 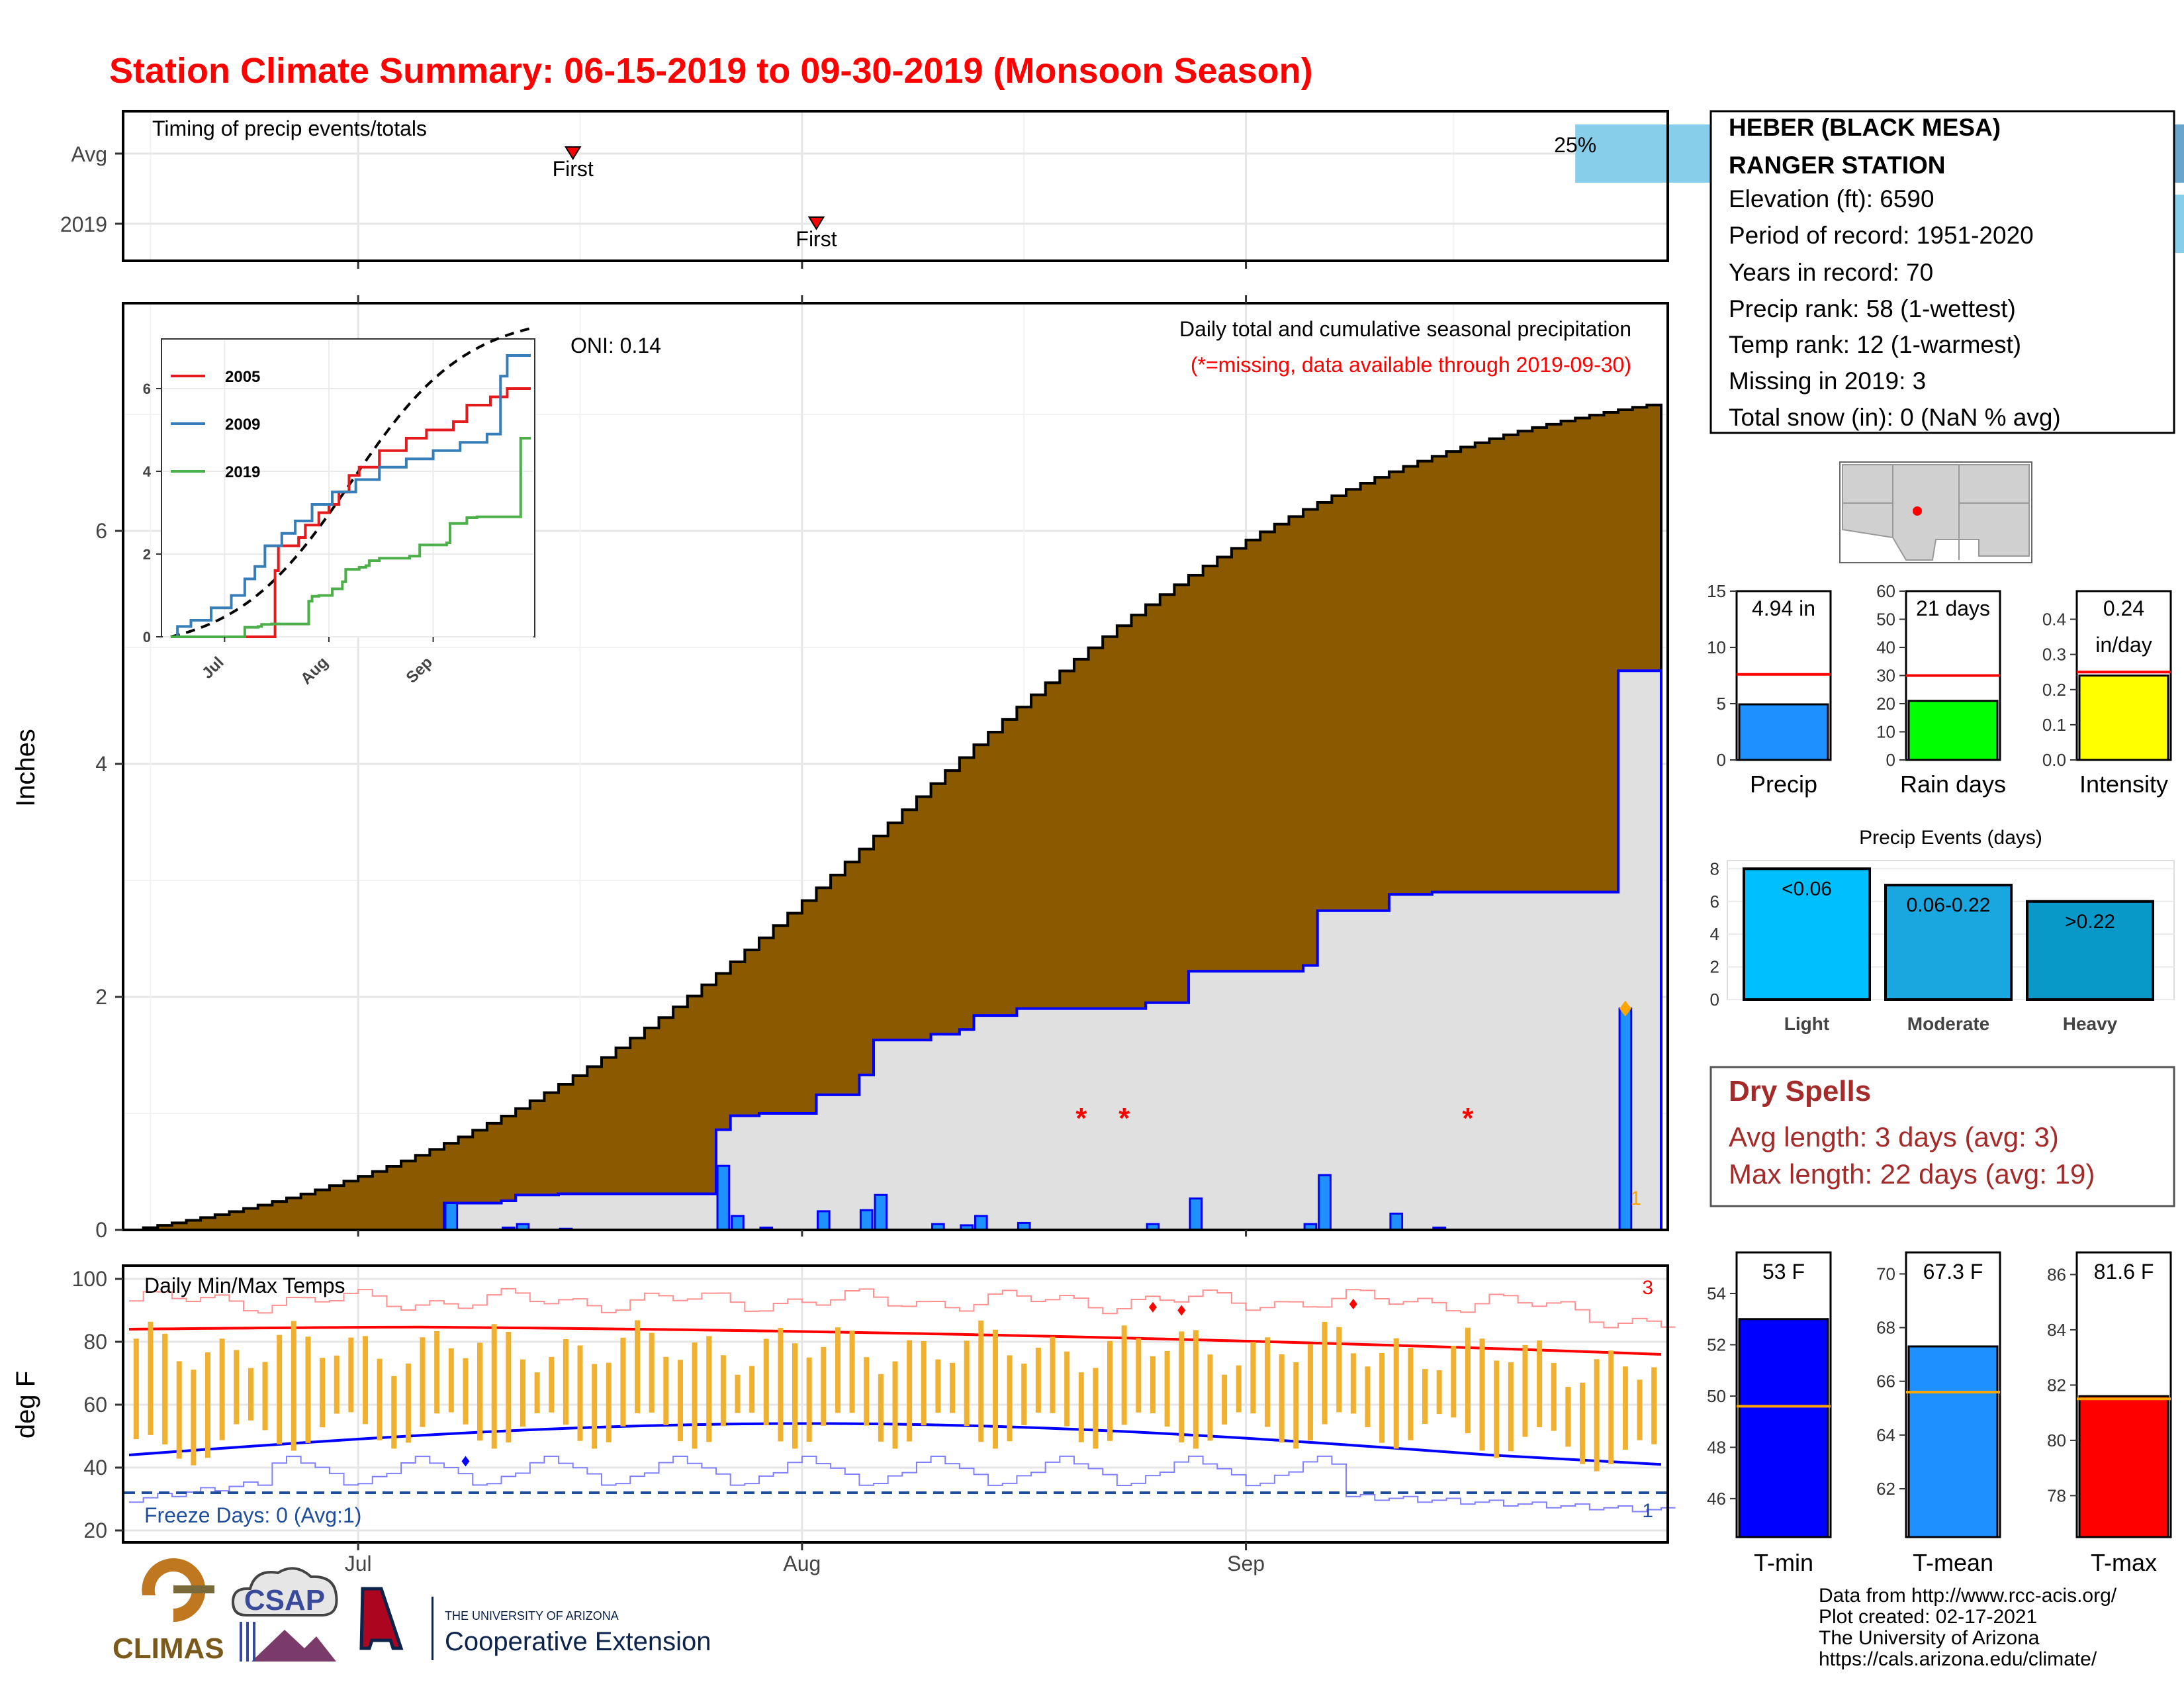 What do you see at coordinates (1827, 381) in the screenshot?
I see `station-missing: Missing in 2019: 3` at bounding box center [1827, 381].